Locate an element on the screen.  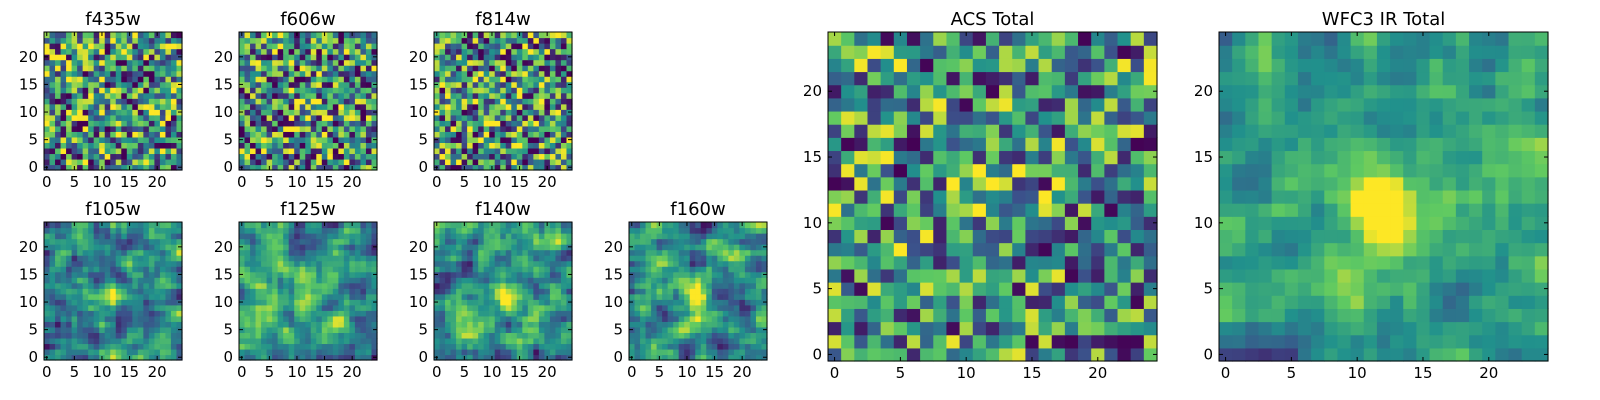
x-tick-label: 10 is located at coordinates (491, 182).